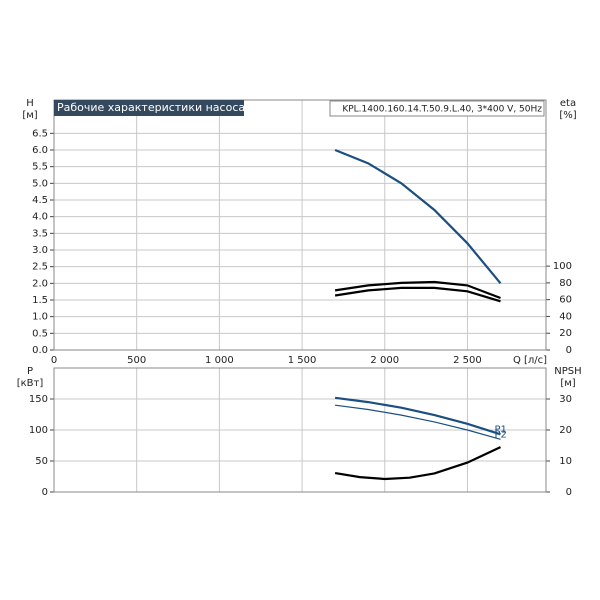  Describe the element at coordinates (136, 360) in the screenshot. I see `x-tick-label: 500` at that location.